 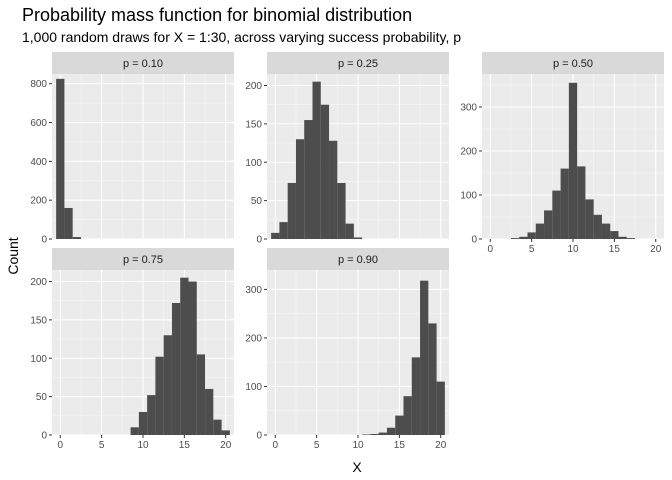 What do you see at coordinates (38, 84) in the screenshot?
I see `y-tick-label: 800` at bounding box center [38, 84].